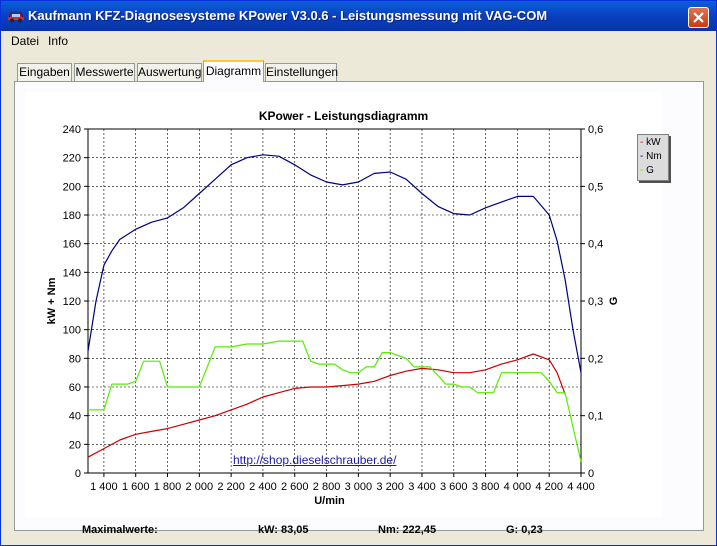 The height and width of the screenshot is (546, 717). What do you see at coordinates (358, 41) in the screenshot?
I see `menu-bar: Datei Info` at bounding box center [358, 41].